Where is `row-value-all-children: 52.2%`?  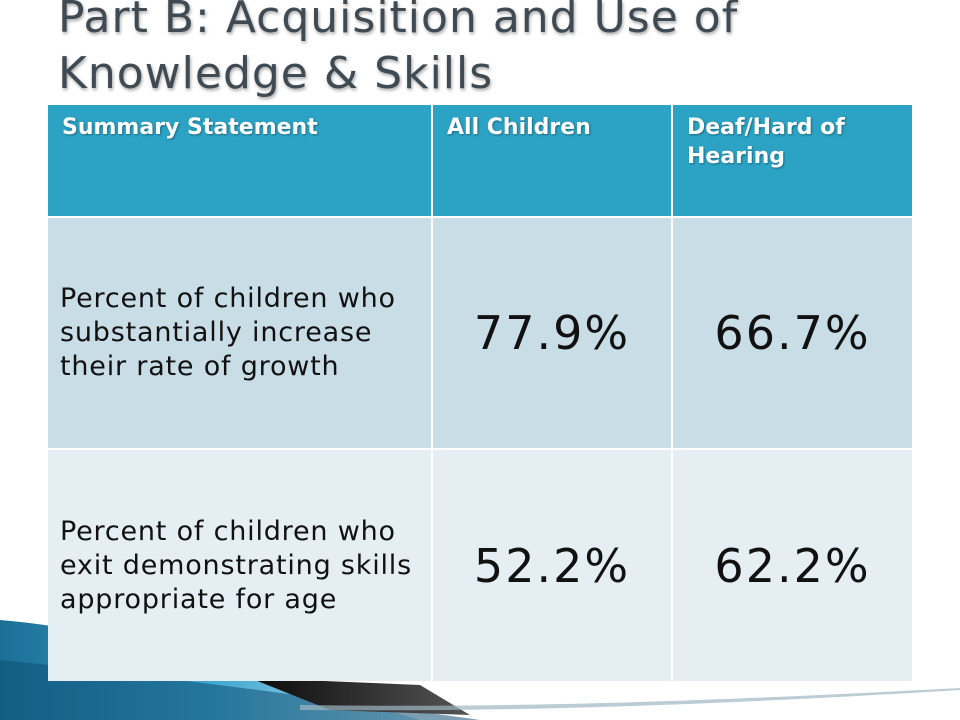
row-value-all-children: 52.2% is located at coordinates (552, 564).